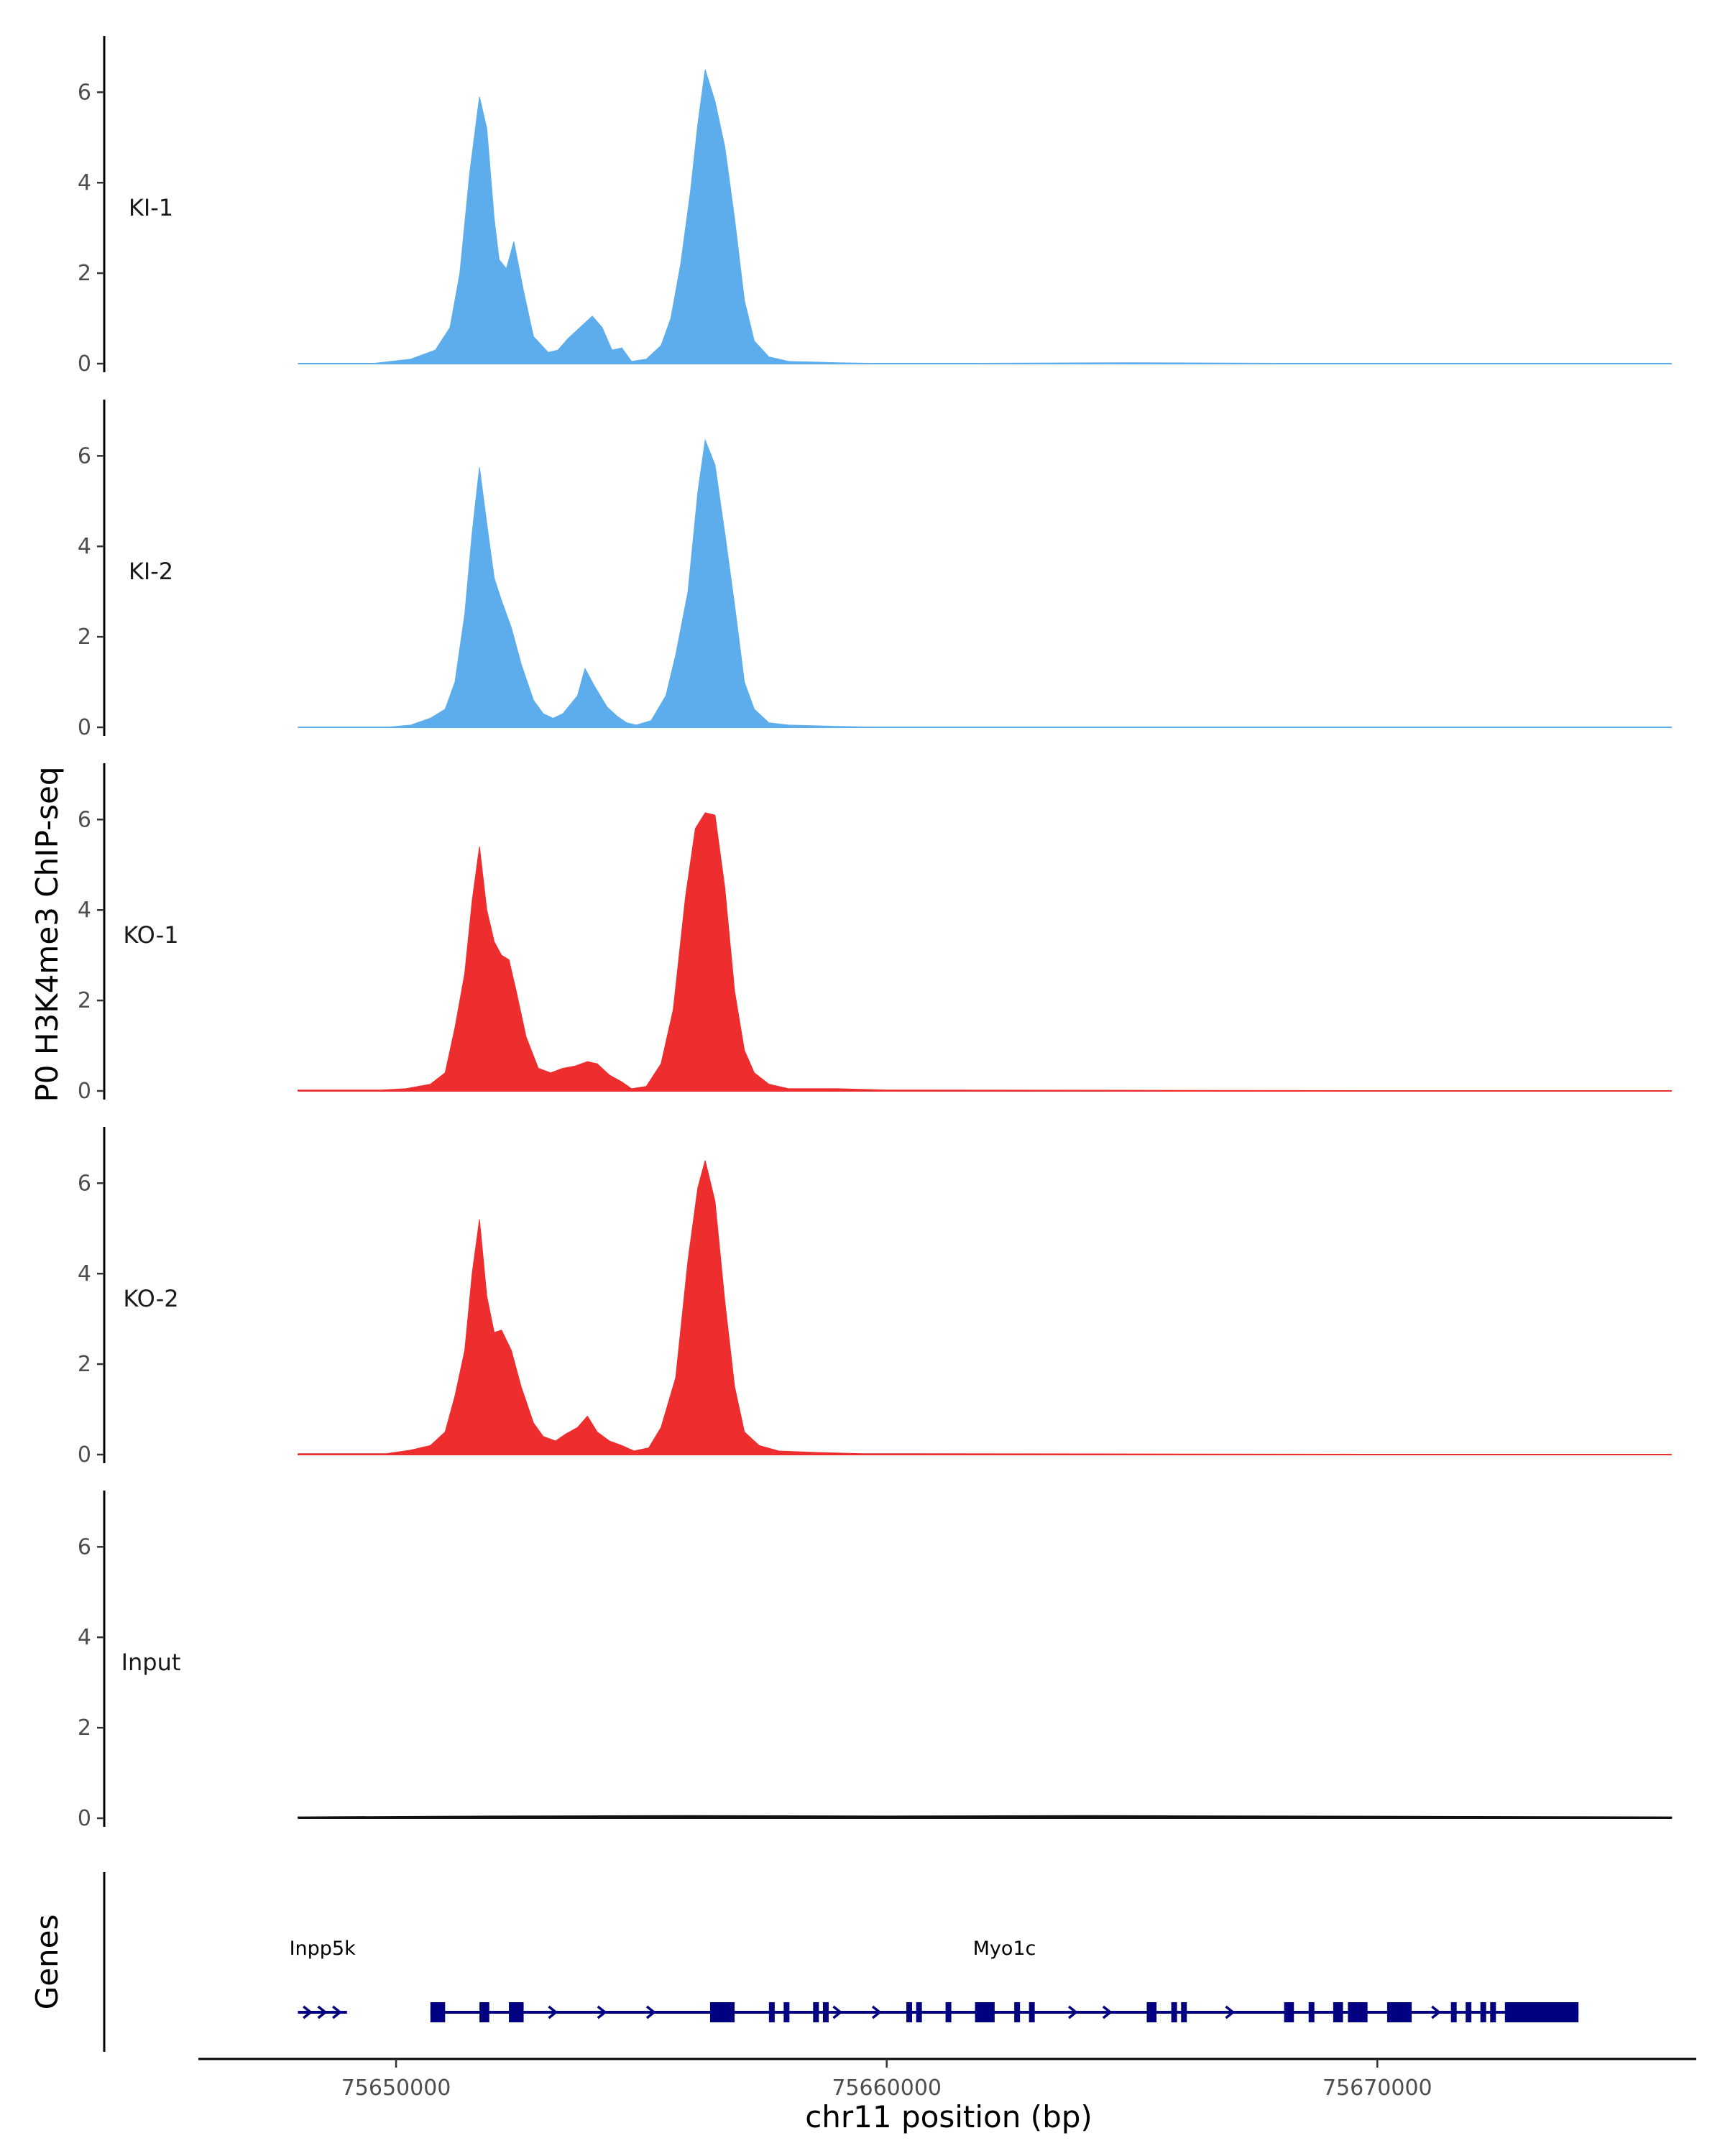 The image size is (1725, 2156). Describe the element at coordinates (804, 1962) in the screenshot. I see `genes-layer: Genes Inpp5k Myo1c` at that location.